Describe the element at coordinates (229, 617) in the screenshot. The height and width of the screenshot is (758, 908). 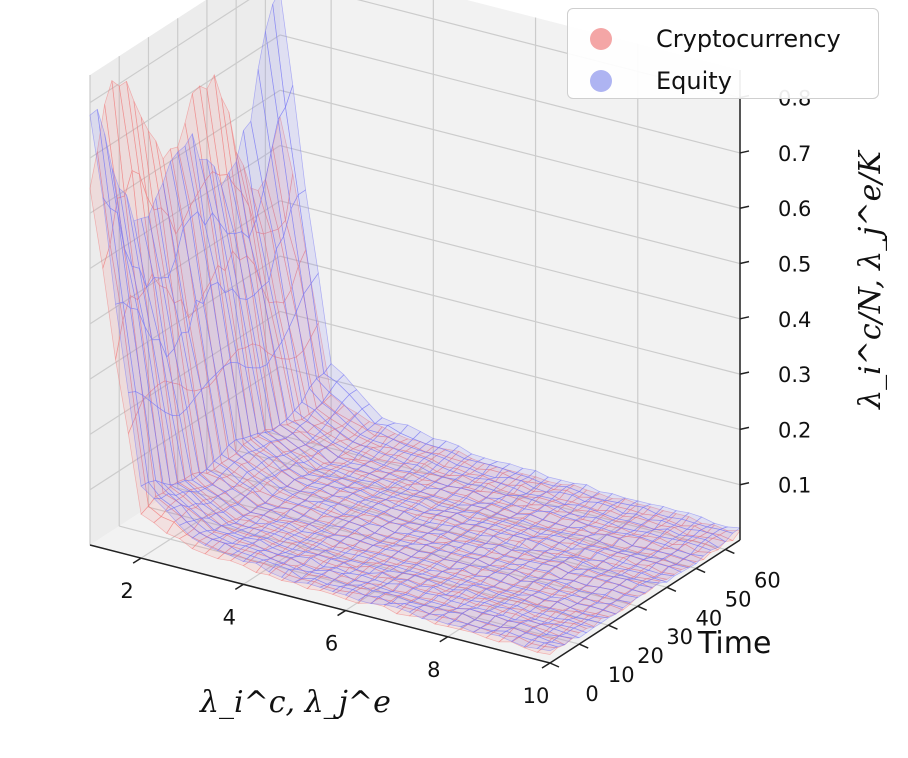
I see `x-tick-label: 4` at that location.